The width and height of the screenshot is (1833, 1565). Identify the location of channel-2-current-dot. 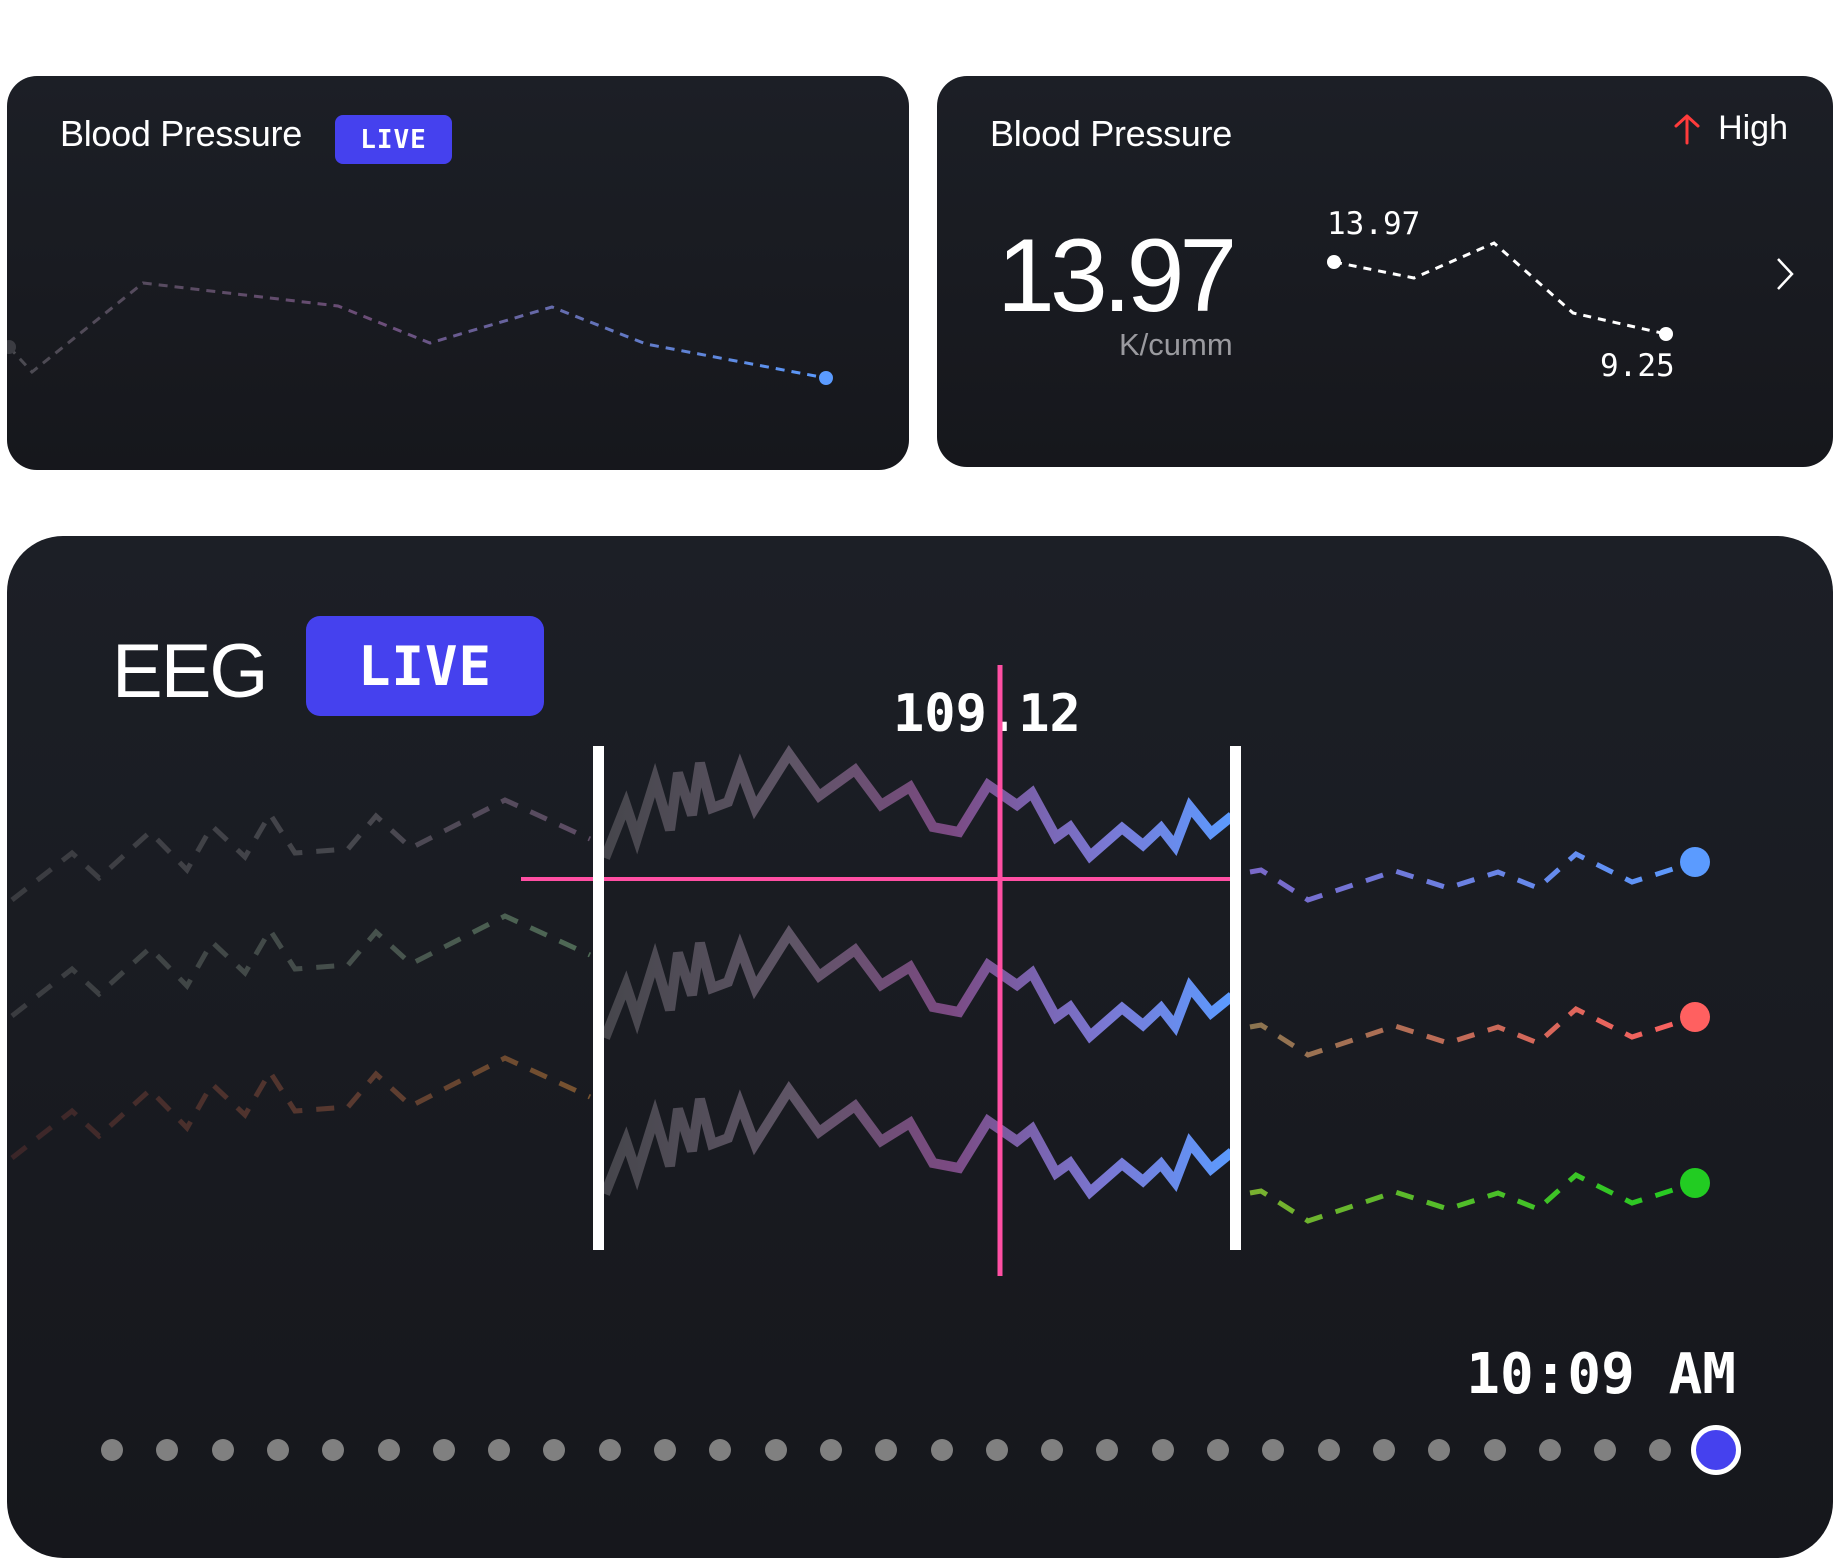
(1695, 1017).